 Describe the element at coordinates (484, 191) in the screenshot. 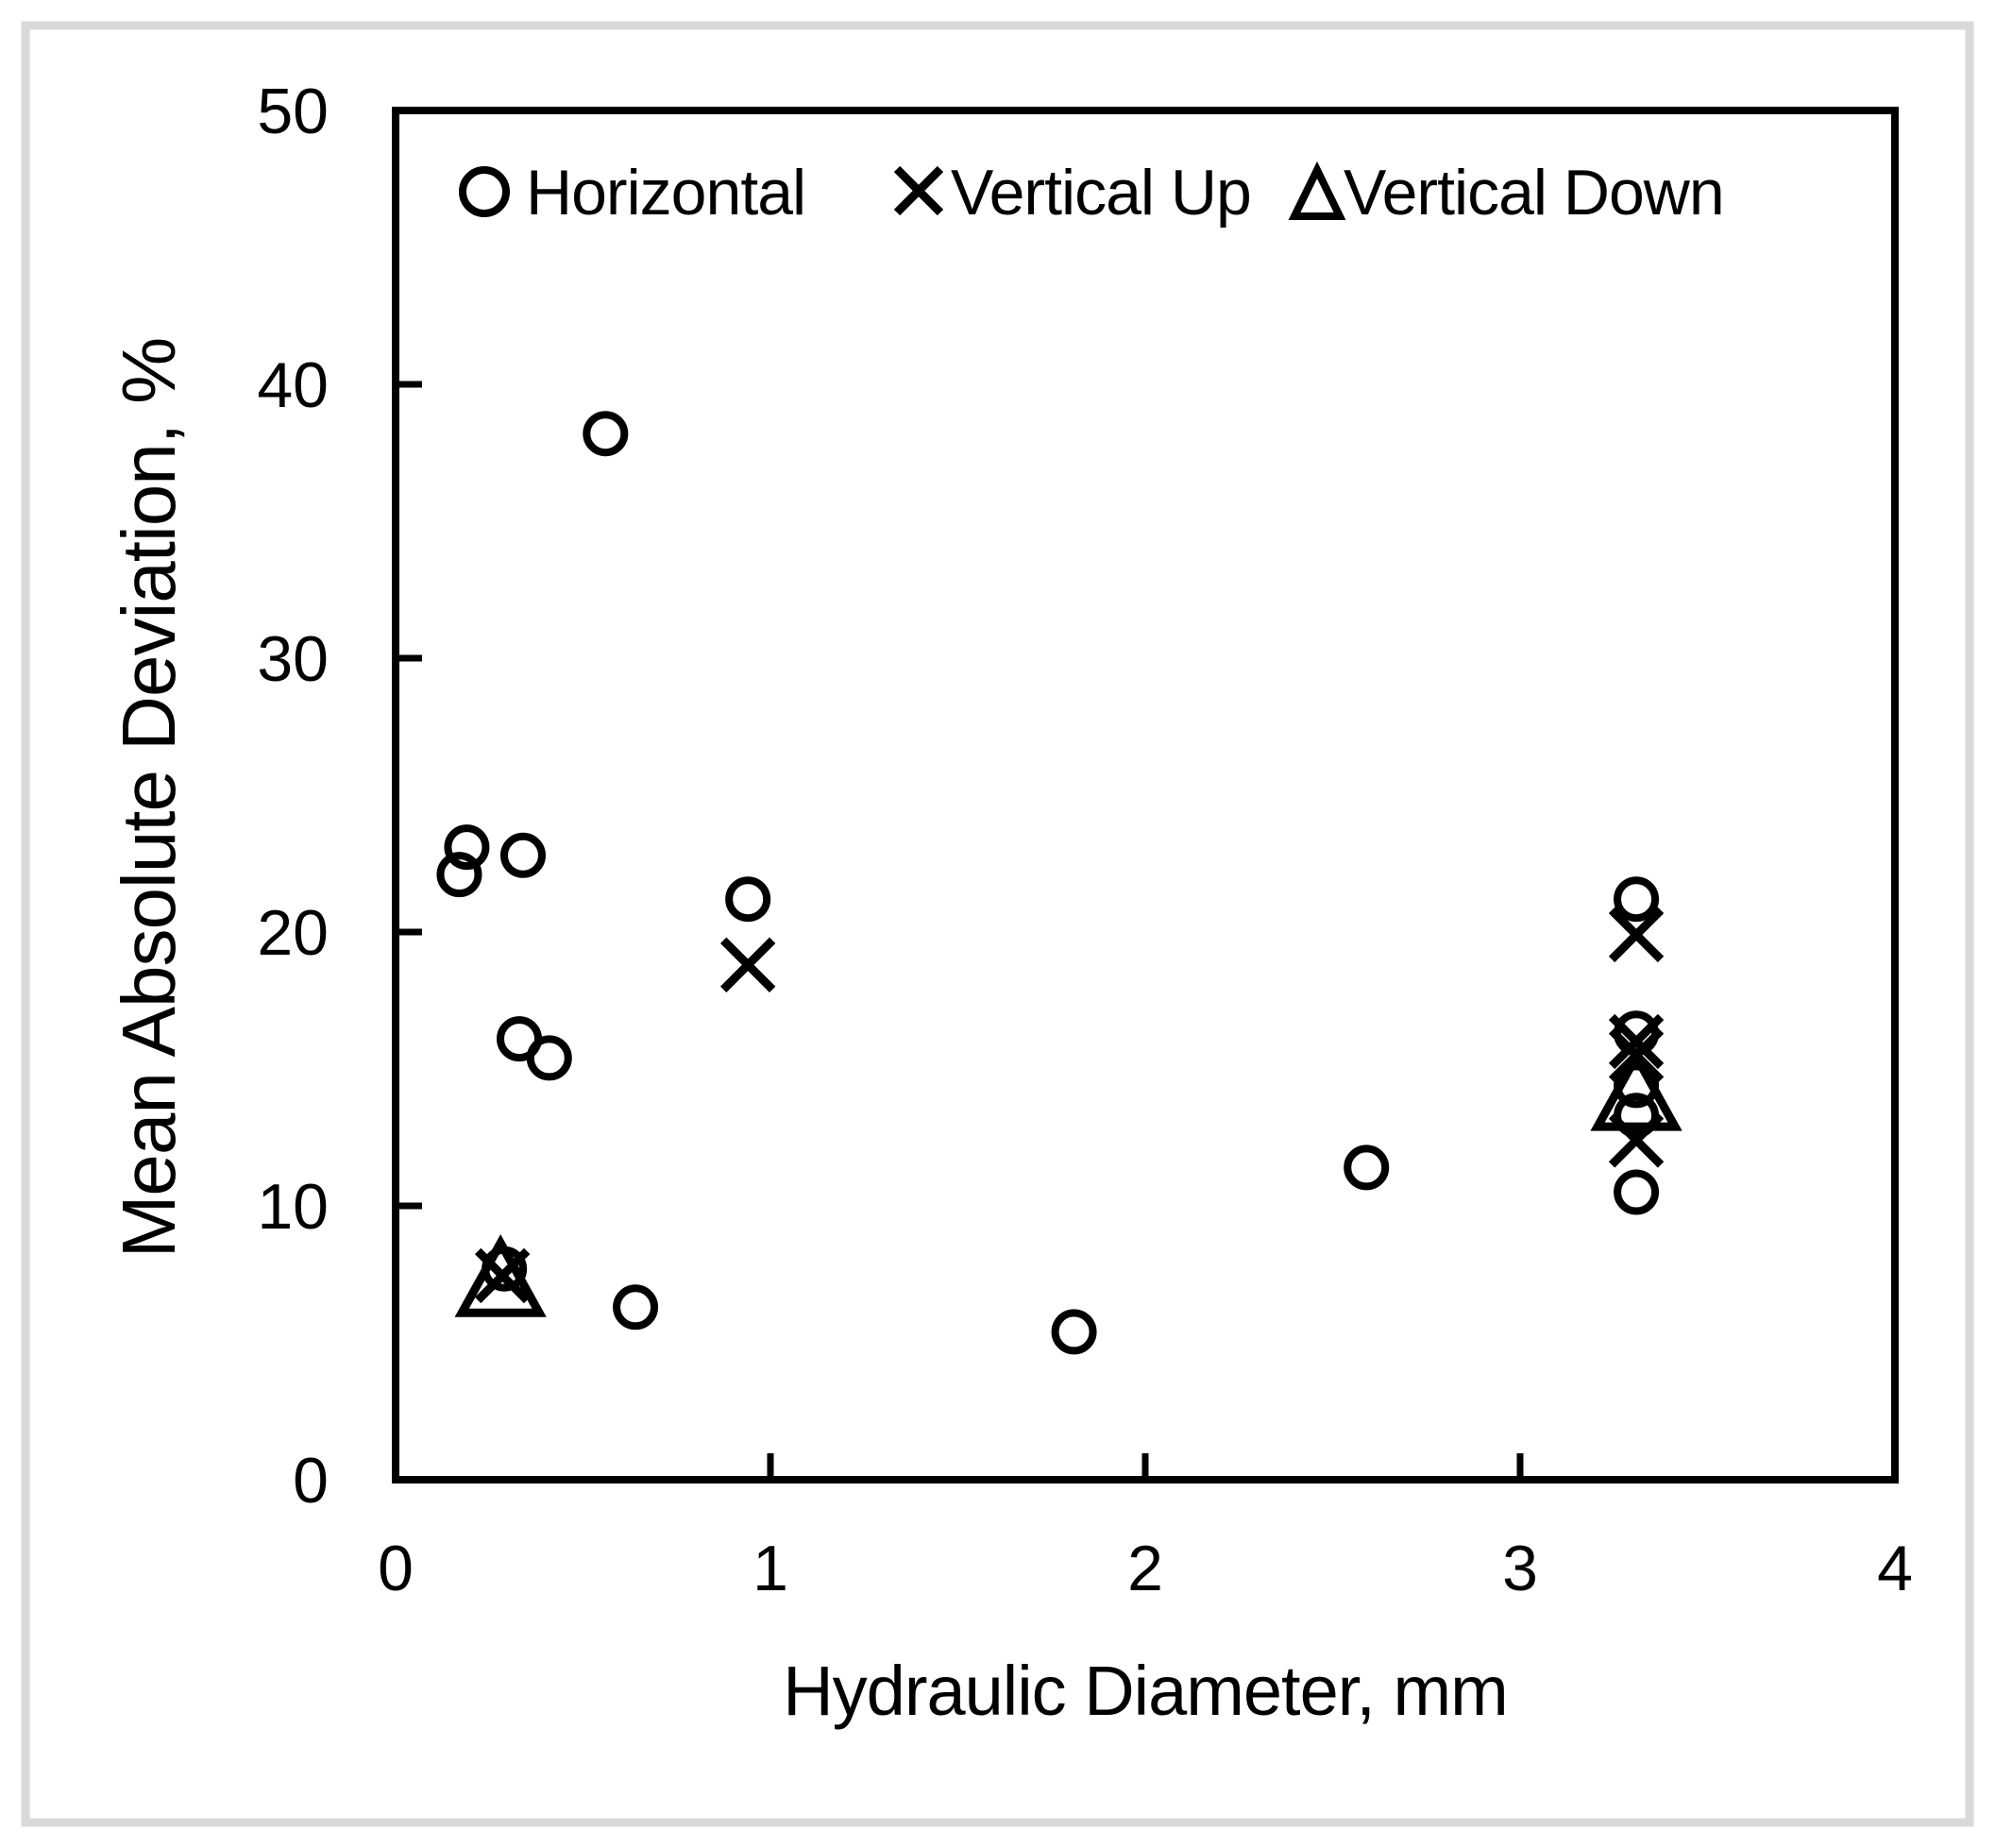

I see `legend-circle-icon` at that location.